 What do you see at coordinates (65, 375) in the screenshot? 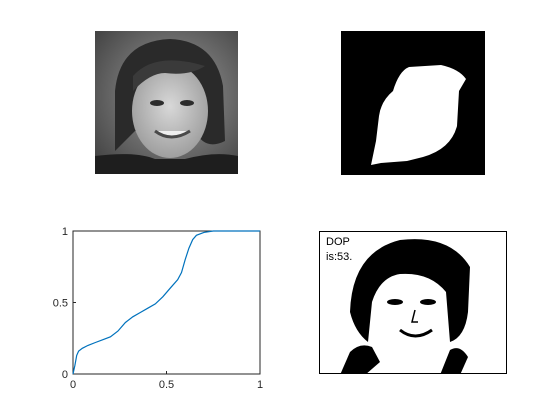
I see `y-tick-label-0: 0` at bounding box center [65, 375].